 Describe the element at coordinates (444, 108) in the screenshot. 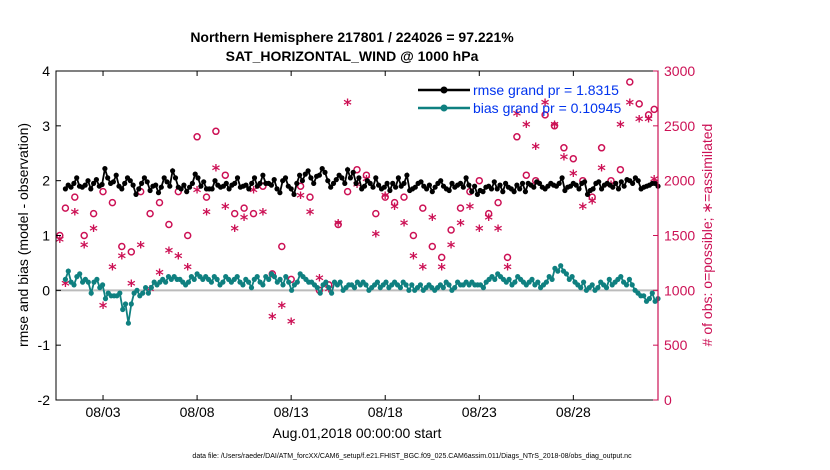

I see `legend-bias-marker` at that location.